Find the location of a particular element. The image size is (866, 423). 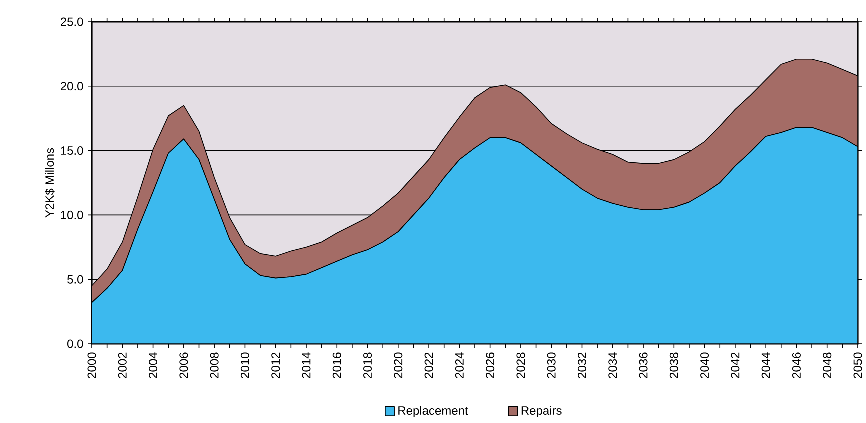

x-tick-label: 2022 is located at coordinates (429, 365).